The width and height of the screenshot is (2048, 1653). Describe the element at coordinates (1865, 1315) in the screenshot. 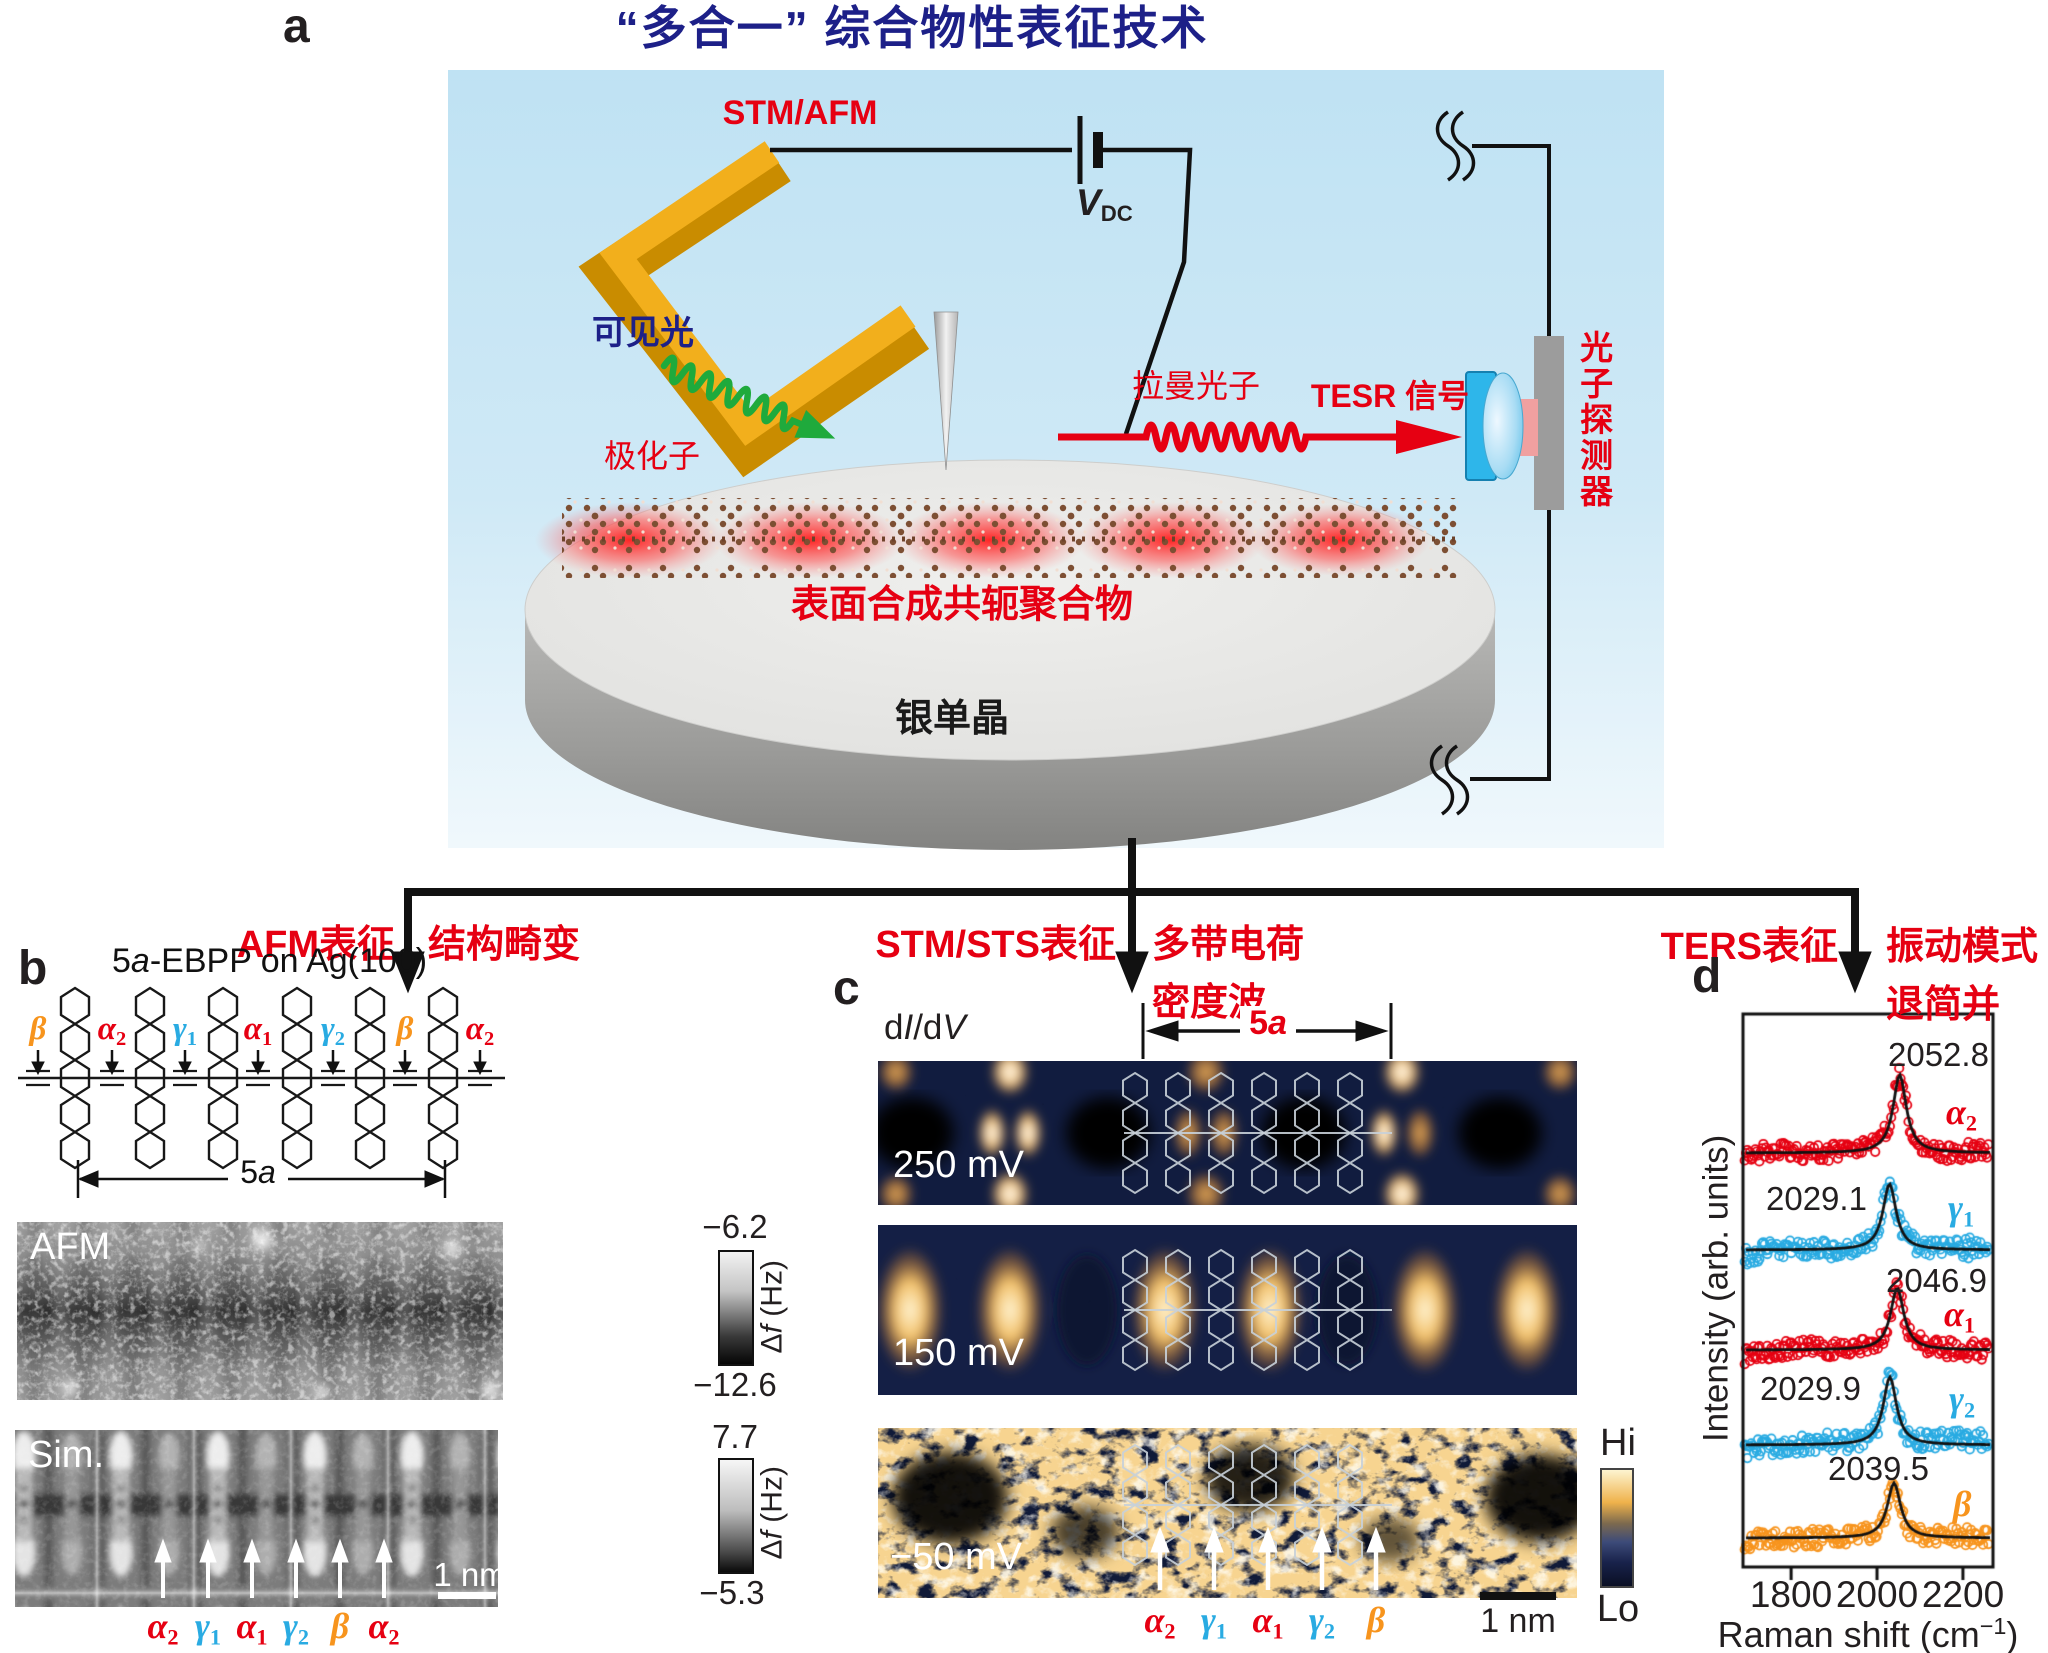

I see `raman-spectra-plot` at that location.